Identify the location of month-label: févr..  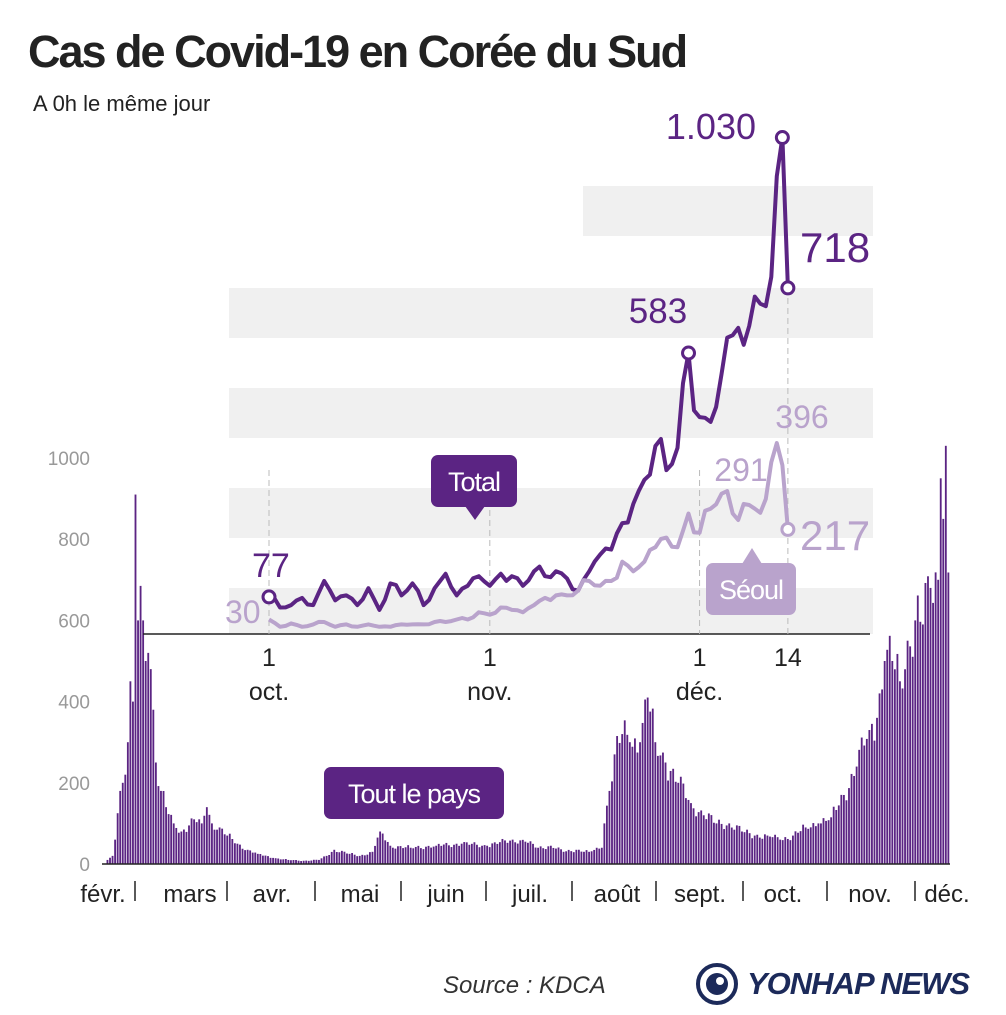
(102, 894).